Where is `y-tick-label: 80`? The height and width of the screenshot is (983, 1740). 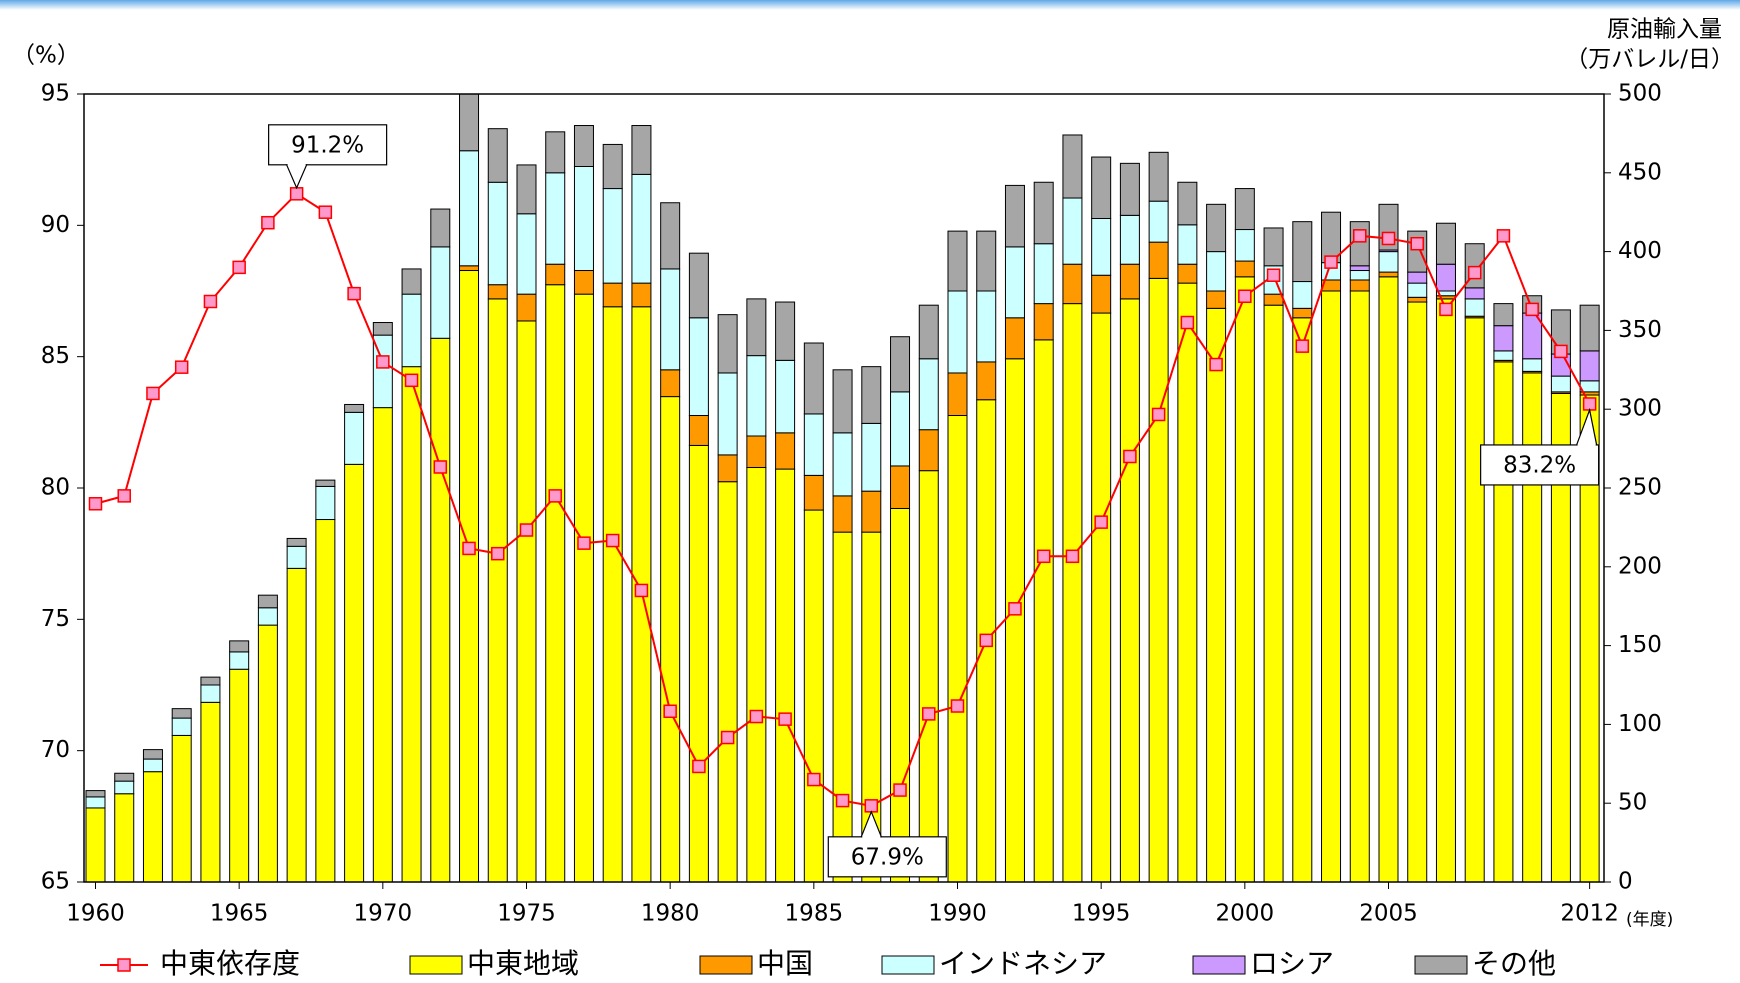
y-tick-label: 80 is located at coordinates (55, 488).